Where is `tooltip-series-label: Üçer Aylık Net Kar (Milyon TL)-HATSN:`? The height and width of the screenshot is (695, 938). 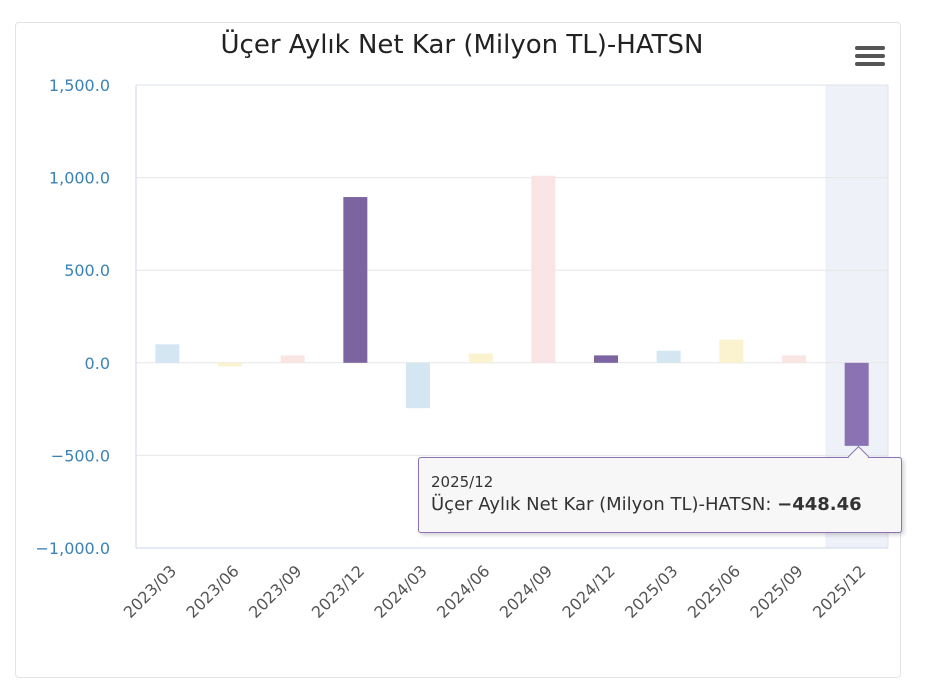
tooltip-series-label: Üçer Aylık Net Kar (Milyon TL)-HATSN: is located at coordinates (604, 504).